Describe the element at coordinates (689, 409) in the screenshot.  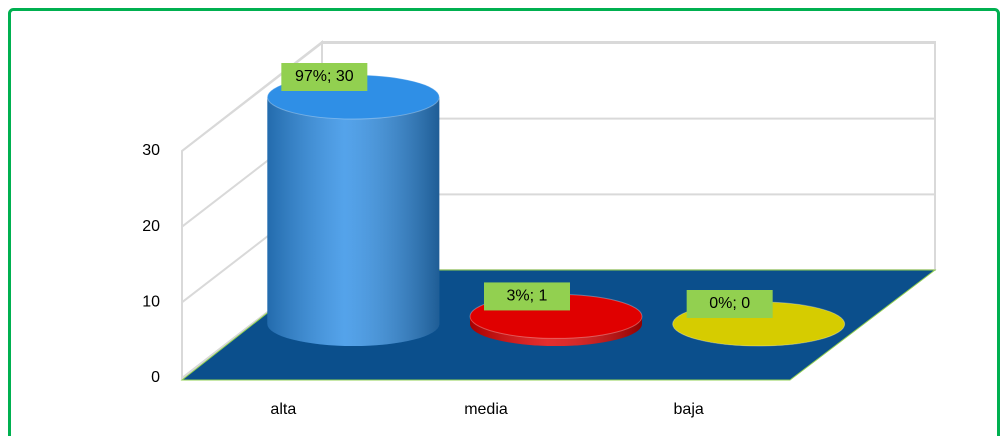
I see `x-tick-label: baja` at that location.